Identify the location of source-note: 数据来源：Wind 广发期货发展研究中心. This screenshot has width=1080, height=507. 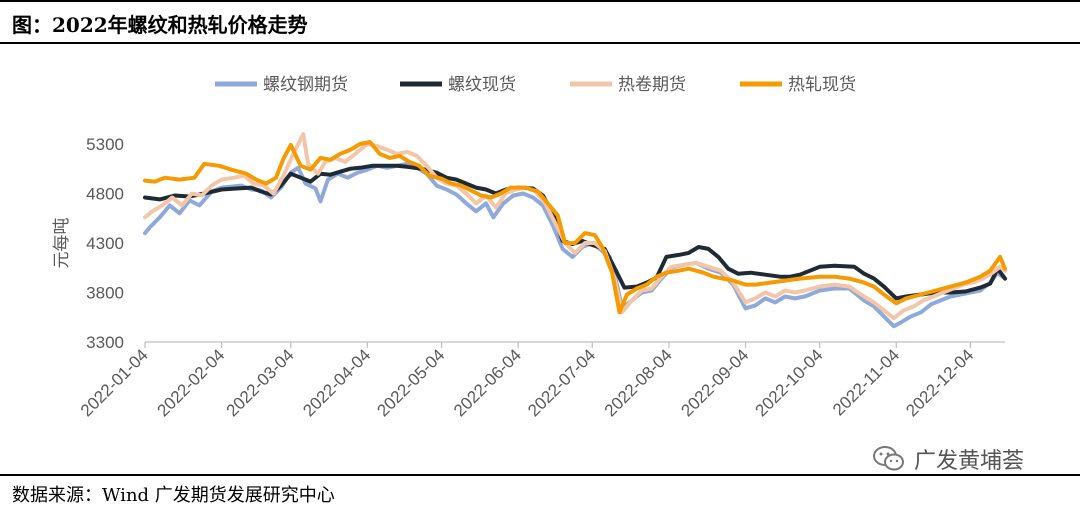
(173, 495).